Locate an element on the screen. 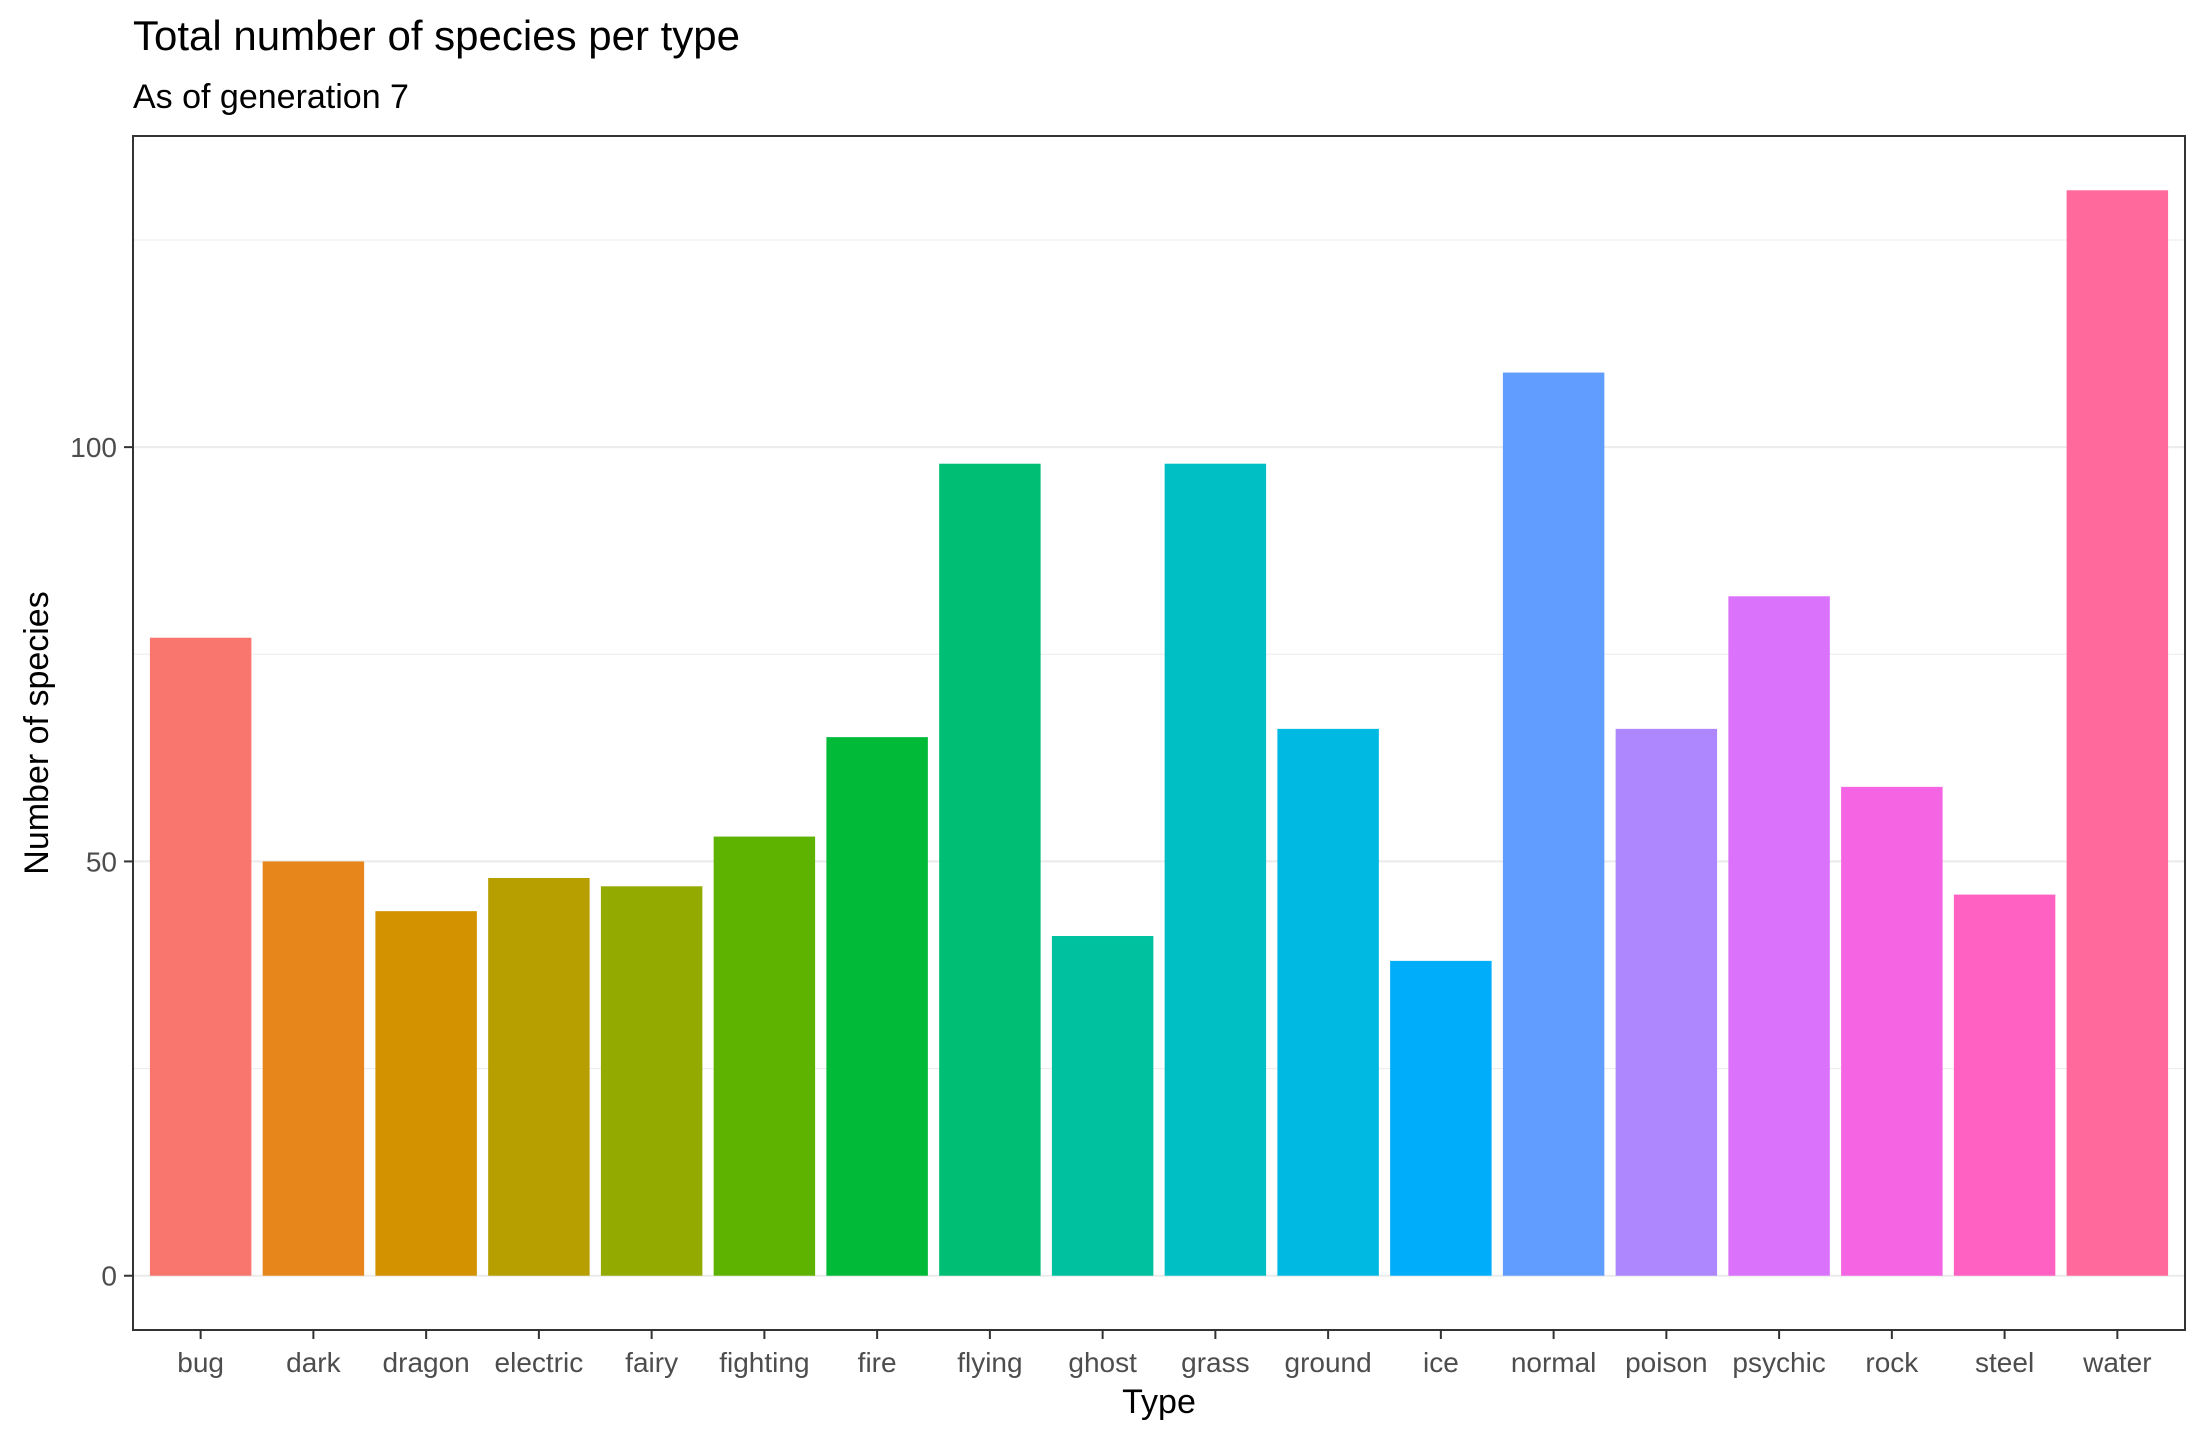 The image size is (2200, 1445). bar-fire is located at coordinates (877, 1006).